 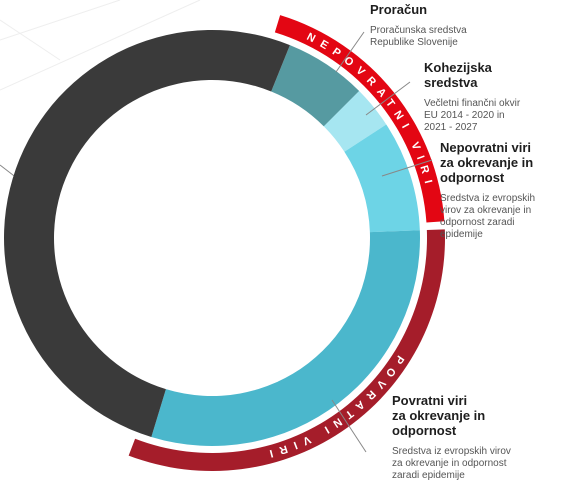 What do you see at coordinates (472, 103) in the screenshot?
I see `category-description: Večletni finančni okvir` at bounding box center [472, 103].